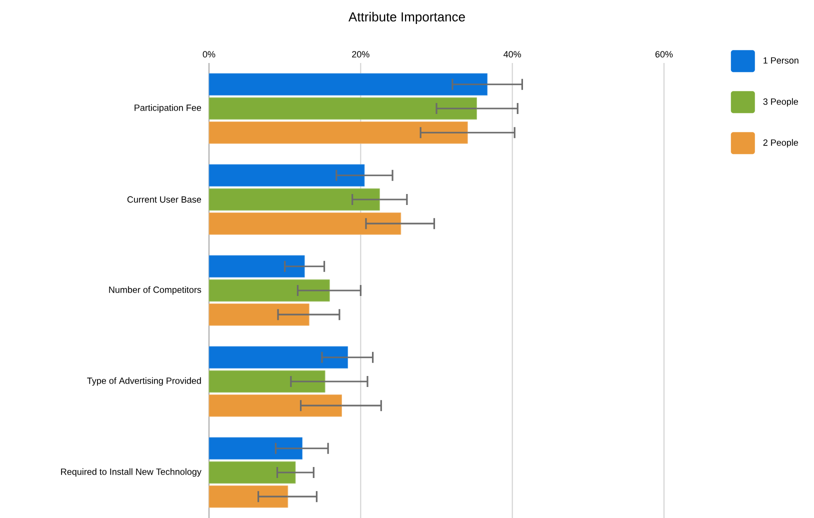 This screenshot has height=518, width=814. Describe the element at coordinates (513, 54) in the screenshot. I see `x-tick-label: 40%` at that location.